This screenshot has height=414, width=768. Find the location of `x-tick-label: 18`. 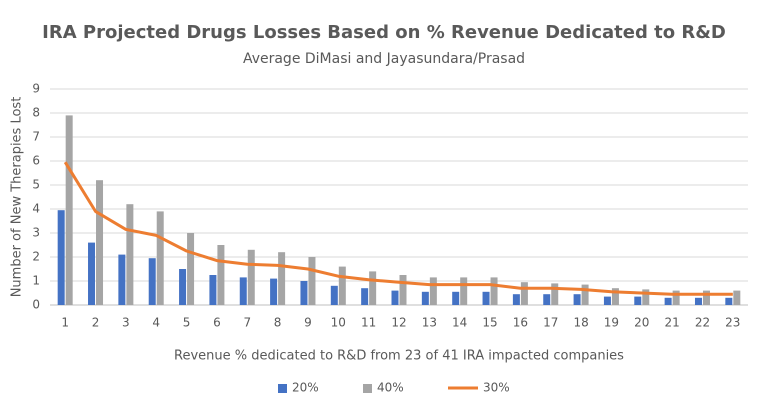

x-tick-label: 18 is located at coordinates (580, 323).